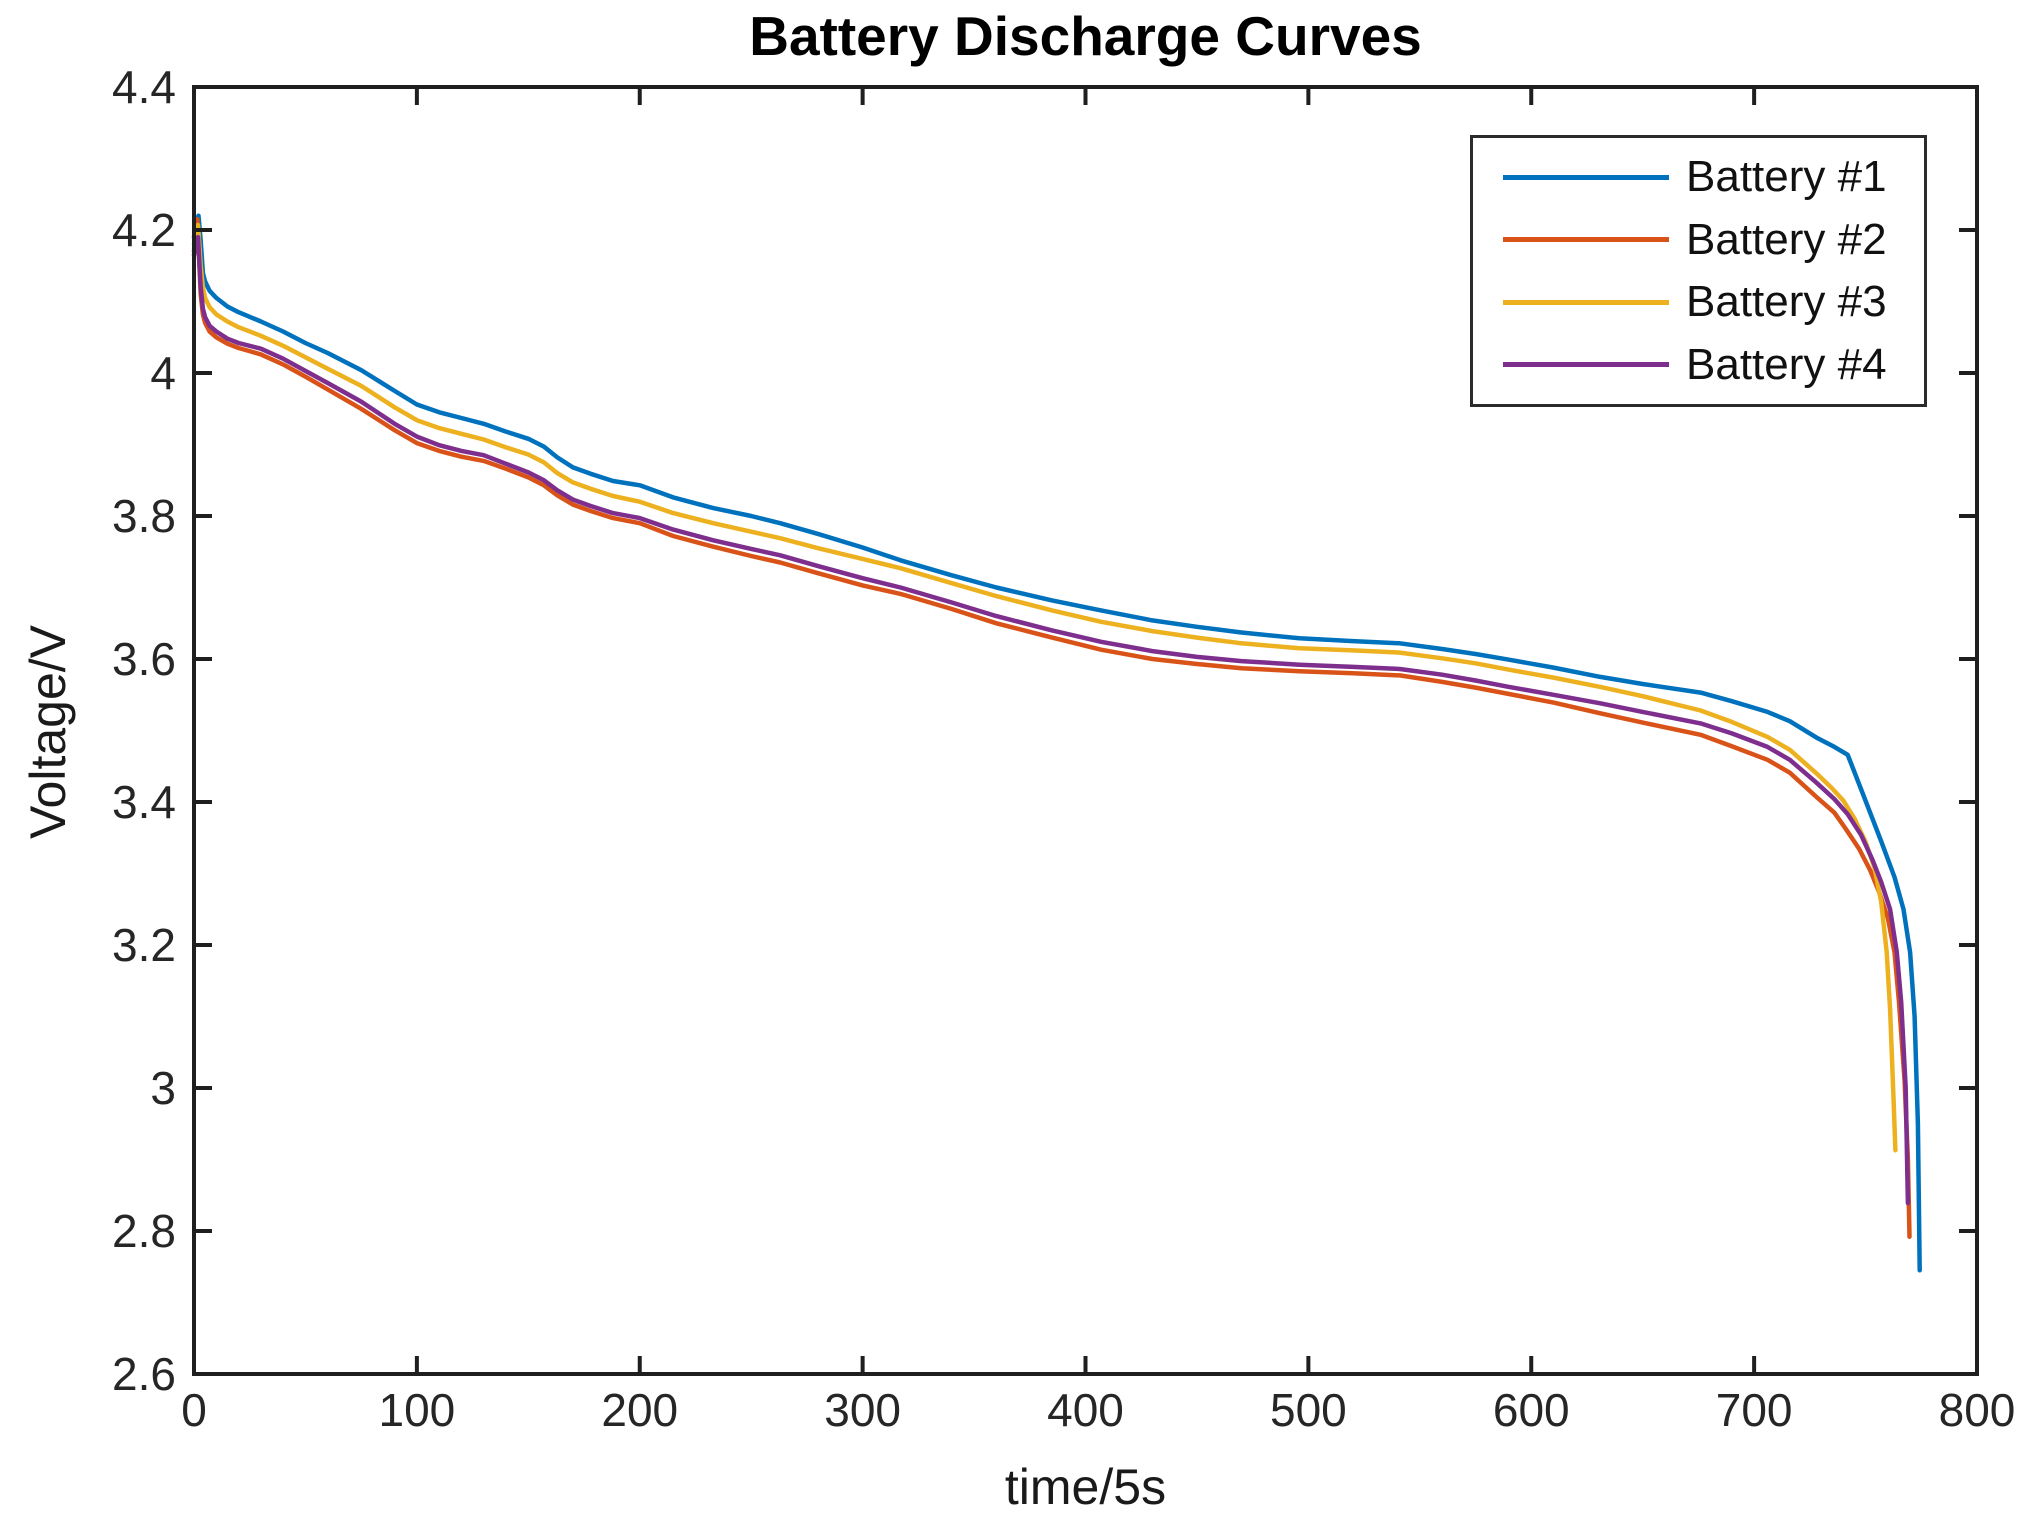  I want to click on x-tick-label: 300, so click(862, 1410).